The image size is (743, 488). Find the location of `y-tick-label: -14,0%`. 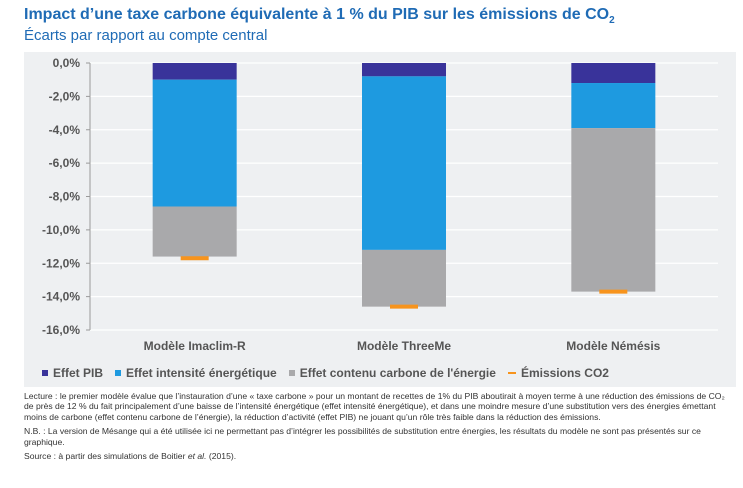

y-tick-label: -14,0% is located at coordinates (61, 297).